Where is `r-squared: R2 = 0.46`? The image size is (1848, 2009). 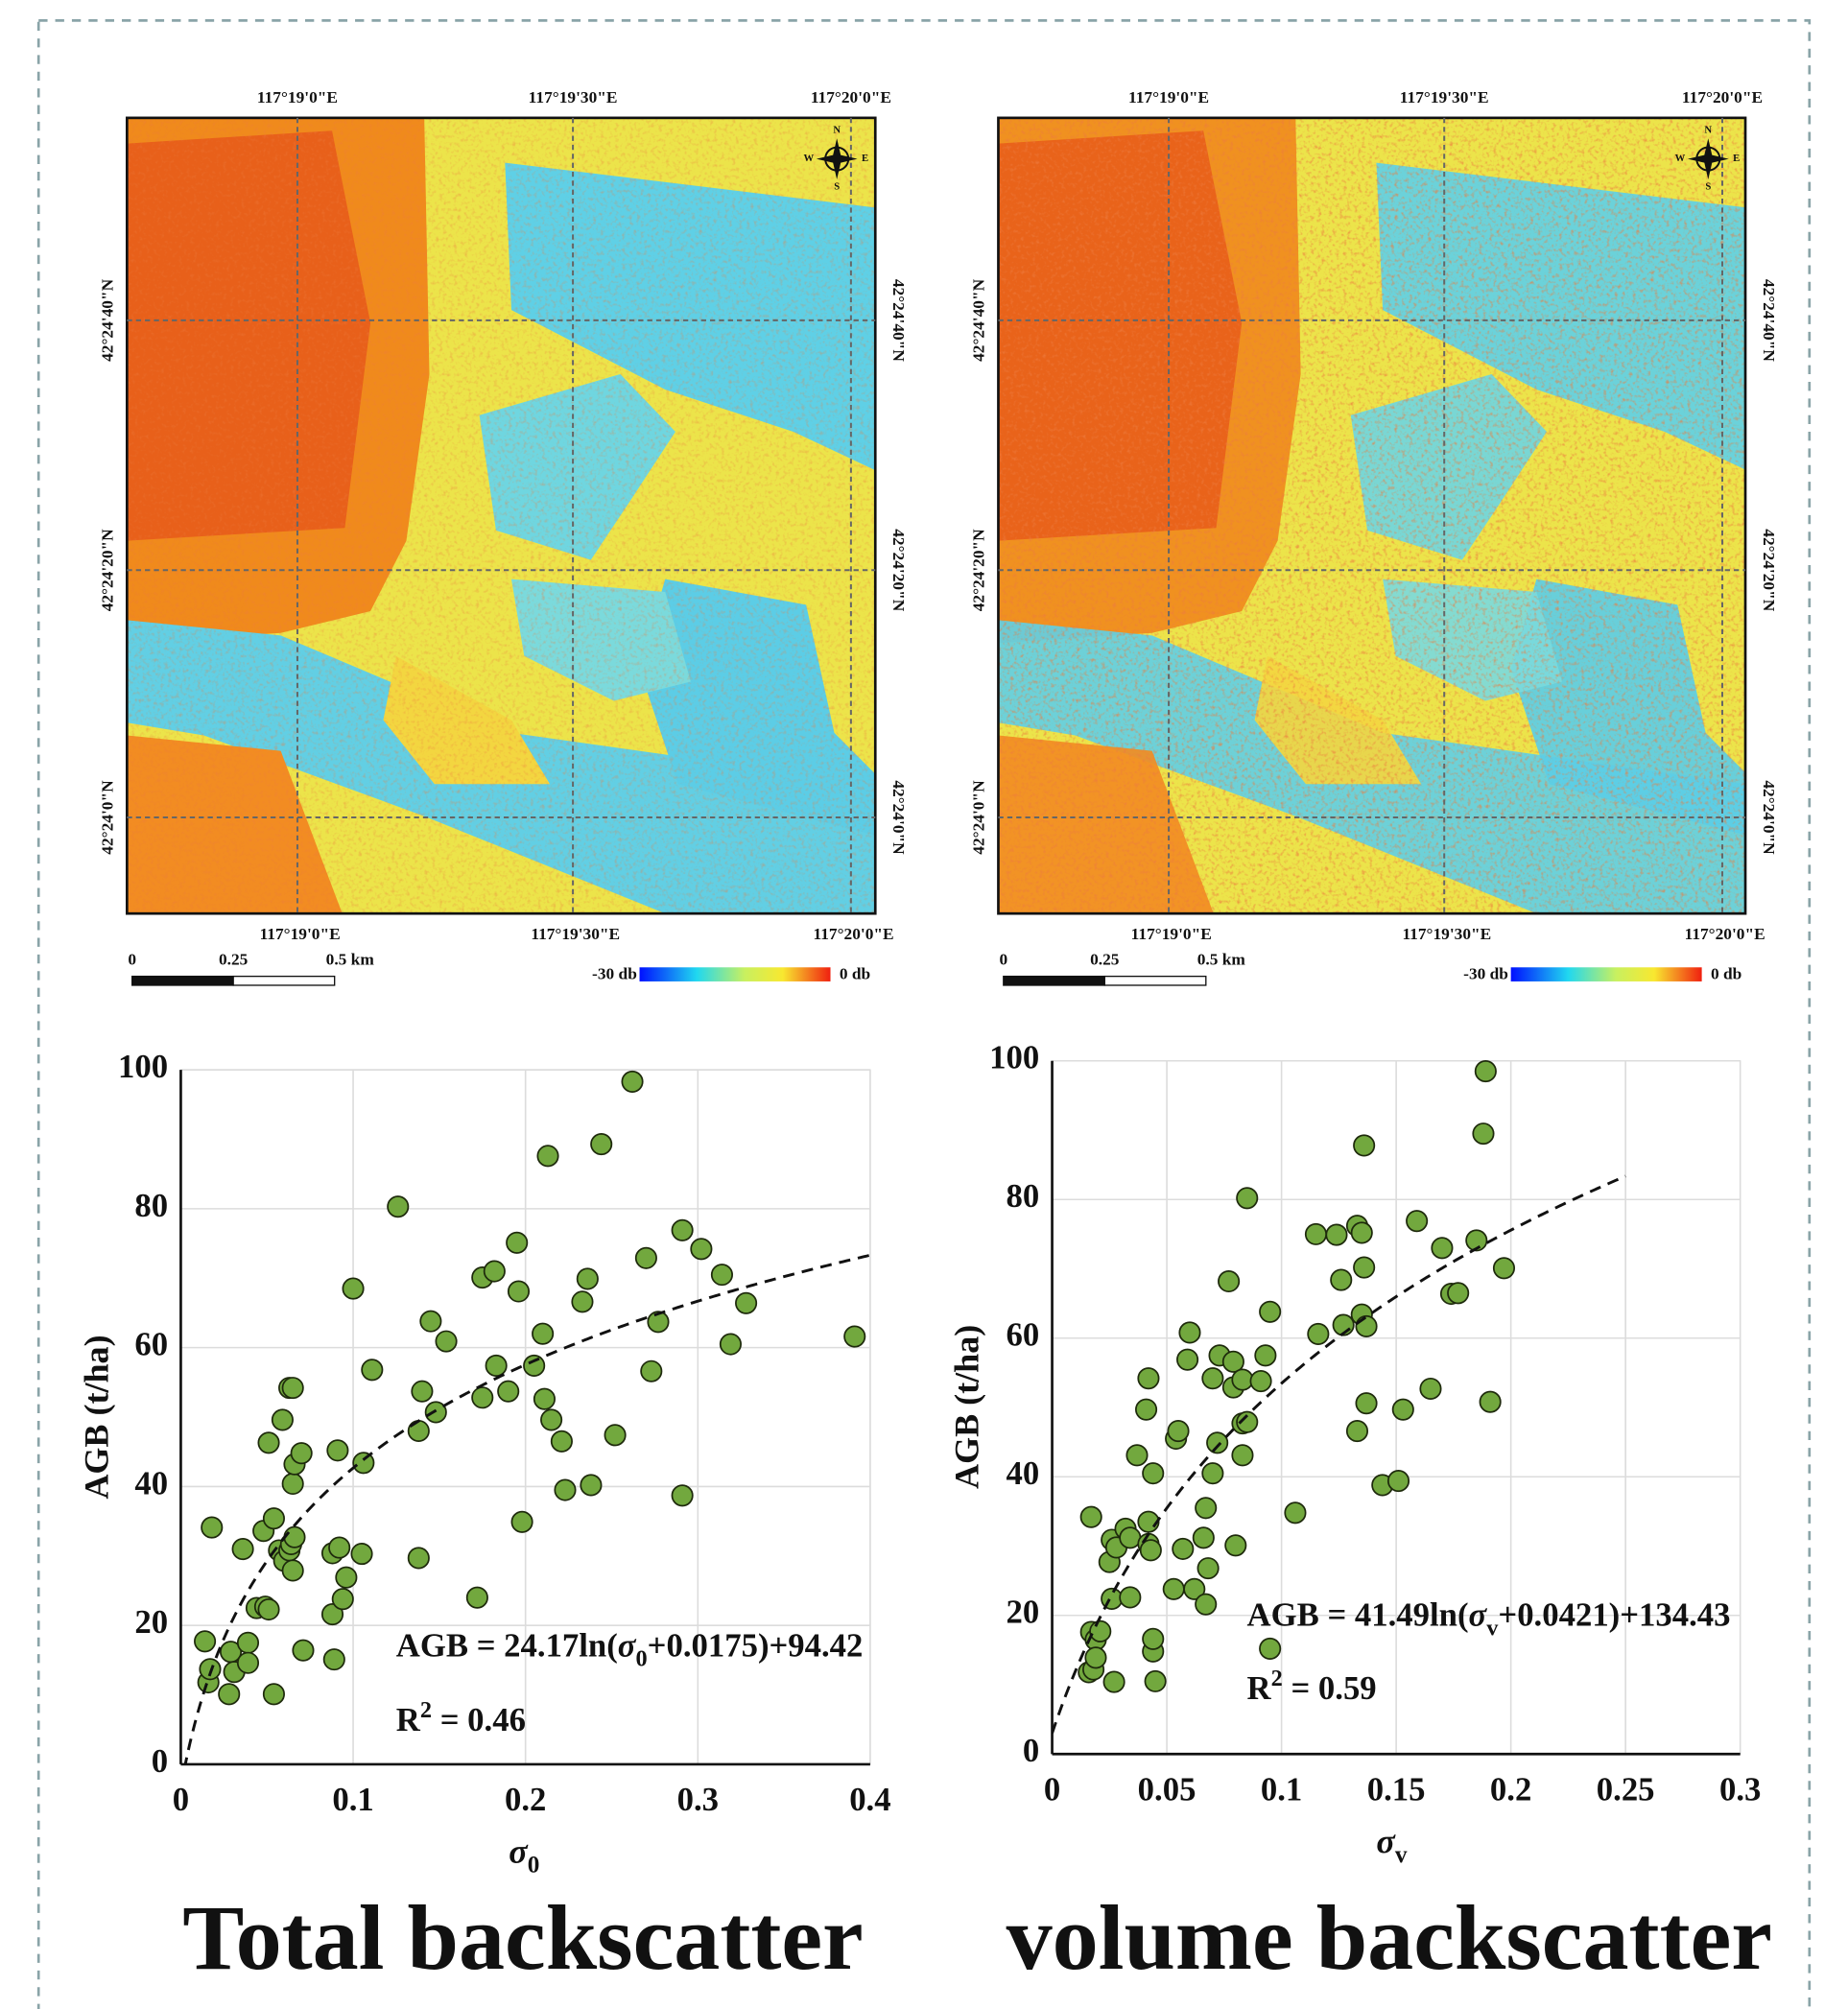
r-squared: R2 = 0.46 is located at coordinates (461, 1717).